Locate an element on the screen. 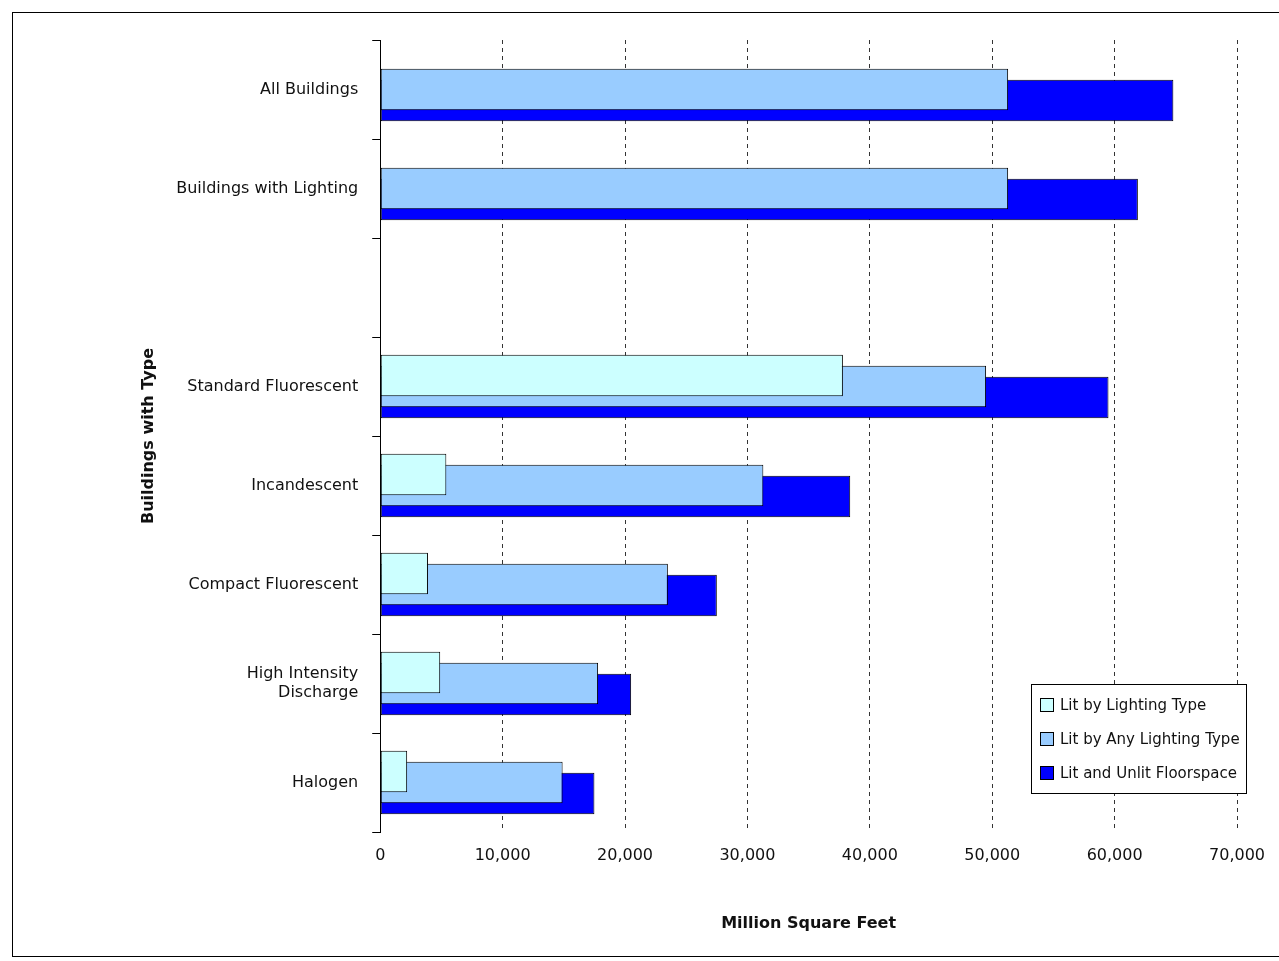  x-tick-label: 40,000 is located at coordinates (869, 854).